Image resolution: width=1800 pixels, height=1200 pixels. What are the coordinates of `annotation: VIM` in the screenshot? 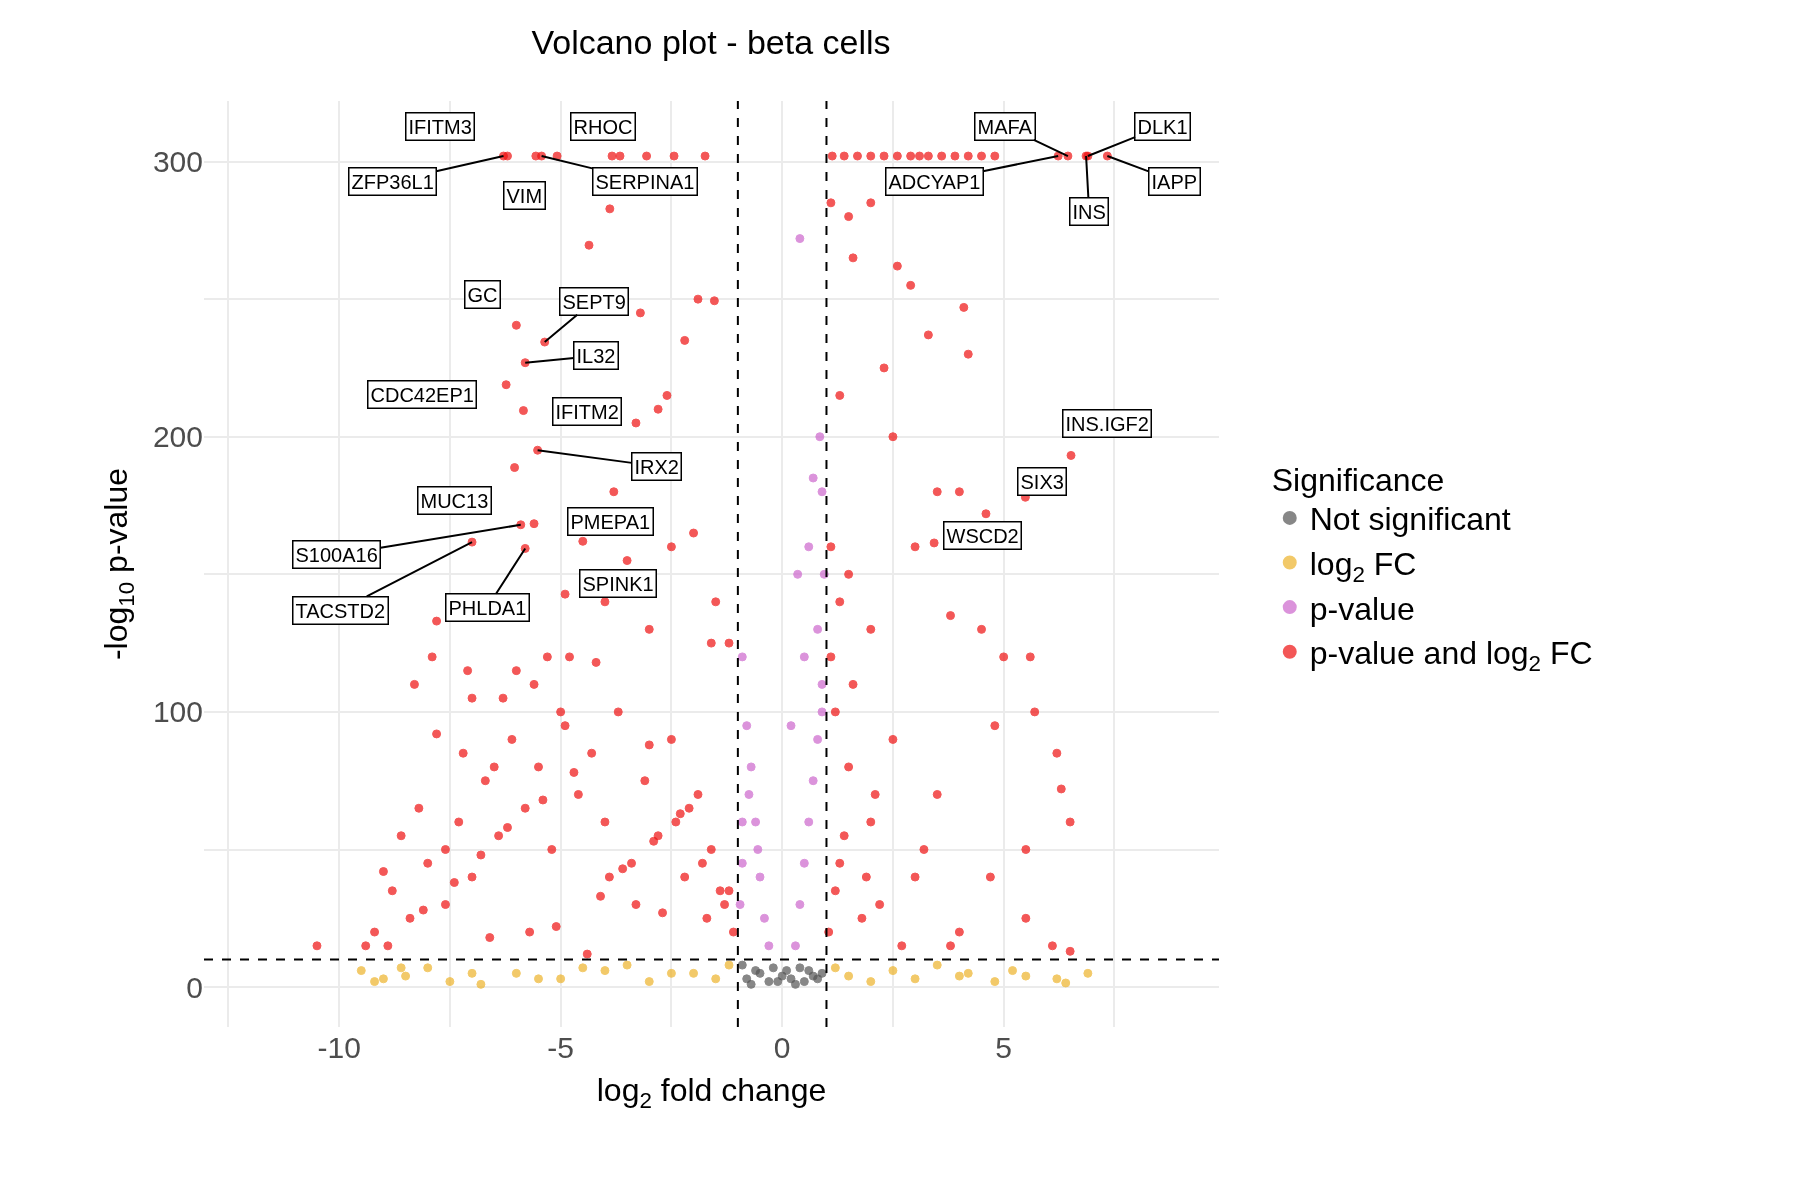 It's located at (524, 195).